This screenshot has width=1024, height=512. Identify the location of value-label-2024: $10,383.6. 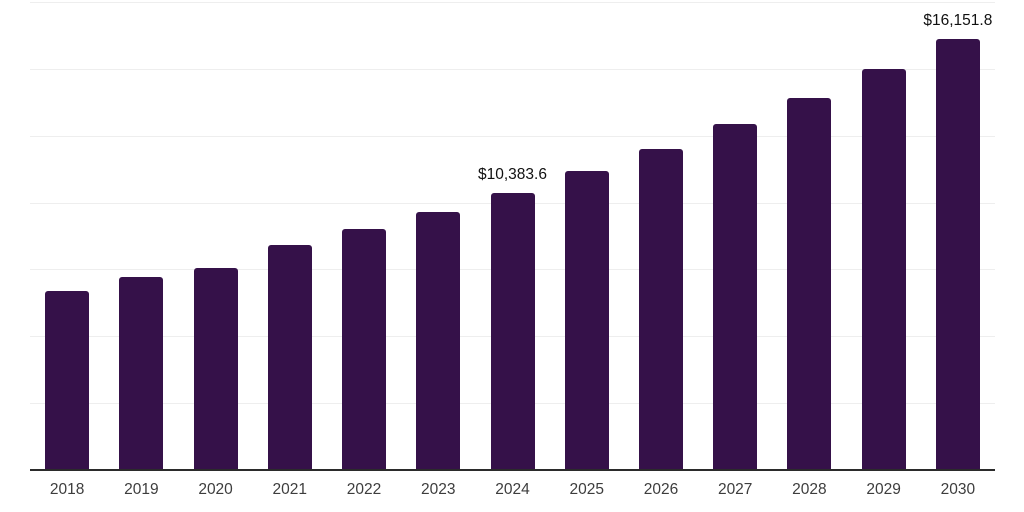
(512, 175).